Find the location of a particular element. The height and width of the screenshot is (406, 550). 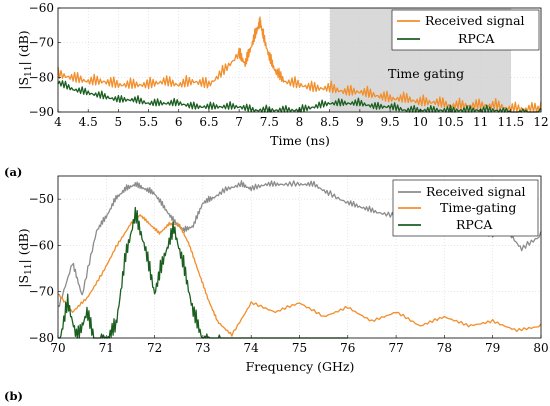

x-tick-label: 77 is located at coordinates (395, 348).